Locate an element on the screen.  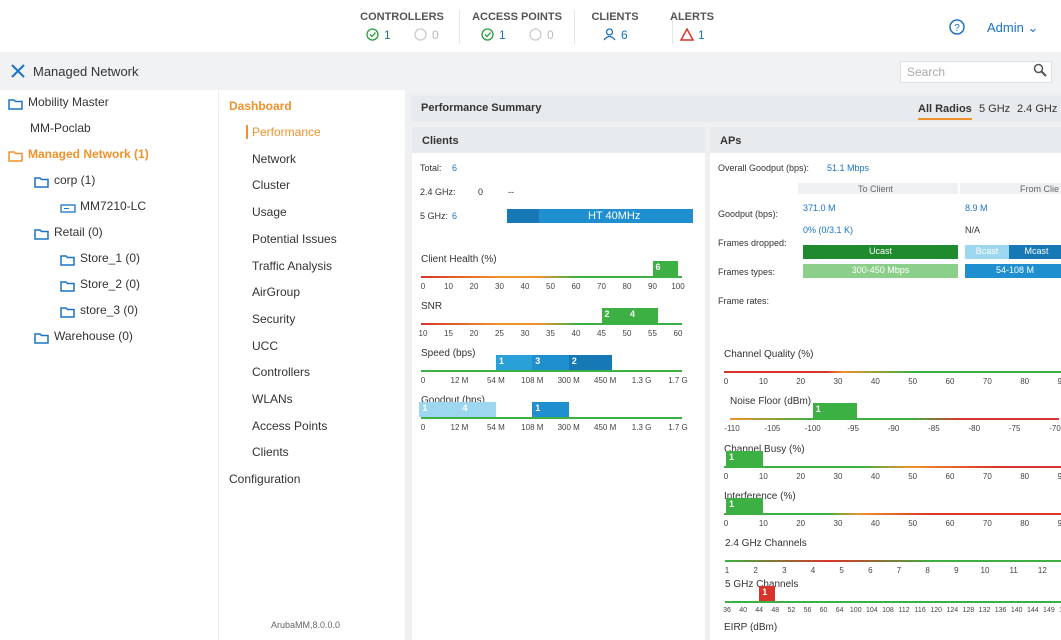
axis-label: 100 is located at coordinates (855, 610).